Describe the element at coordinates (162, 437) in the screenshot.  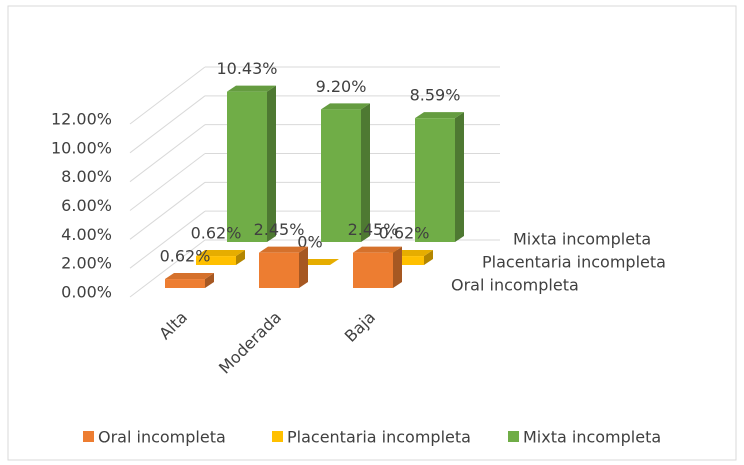
I see `legend-label: Oral incompleta` at that location.